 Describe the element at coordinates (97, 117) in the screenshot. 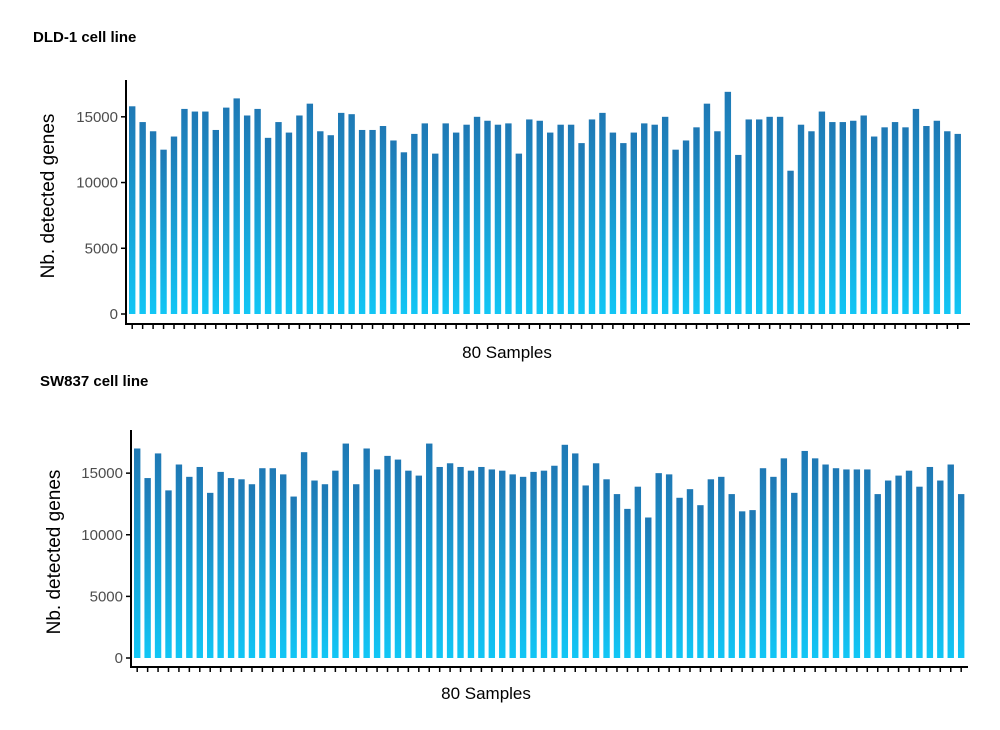

I see `y-tick-label: 15000` at that location.